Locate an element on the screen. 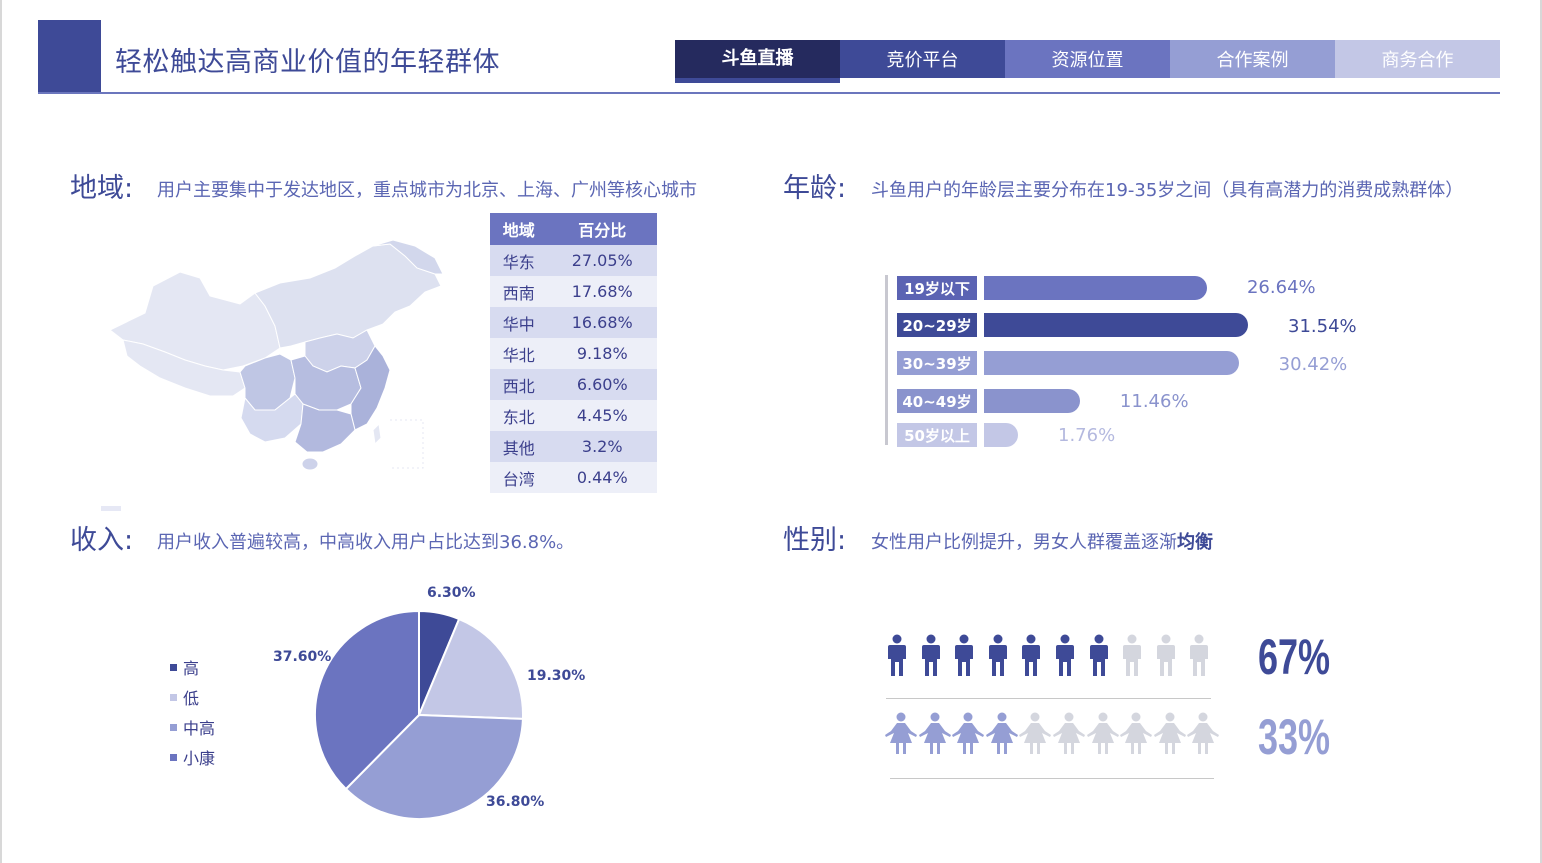  map-region-taiwan is located at coordinates (377, 434).